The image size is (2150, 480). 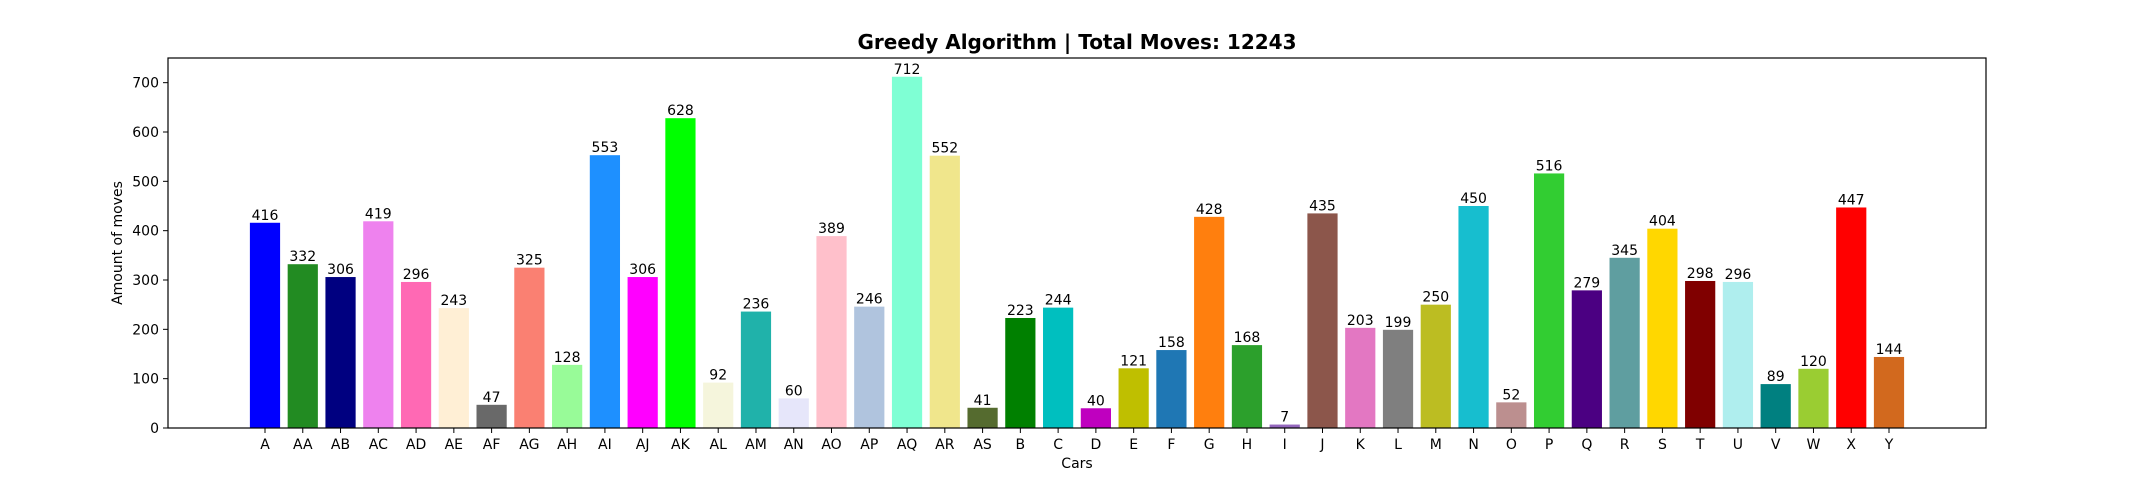 What do you see at coordinates (1096, 401) in the screenshot?
I see `data-label-d: 40` at bounding box center [1096, 401].